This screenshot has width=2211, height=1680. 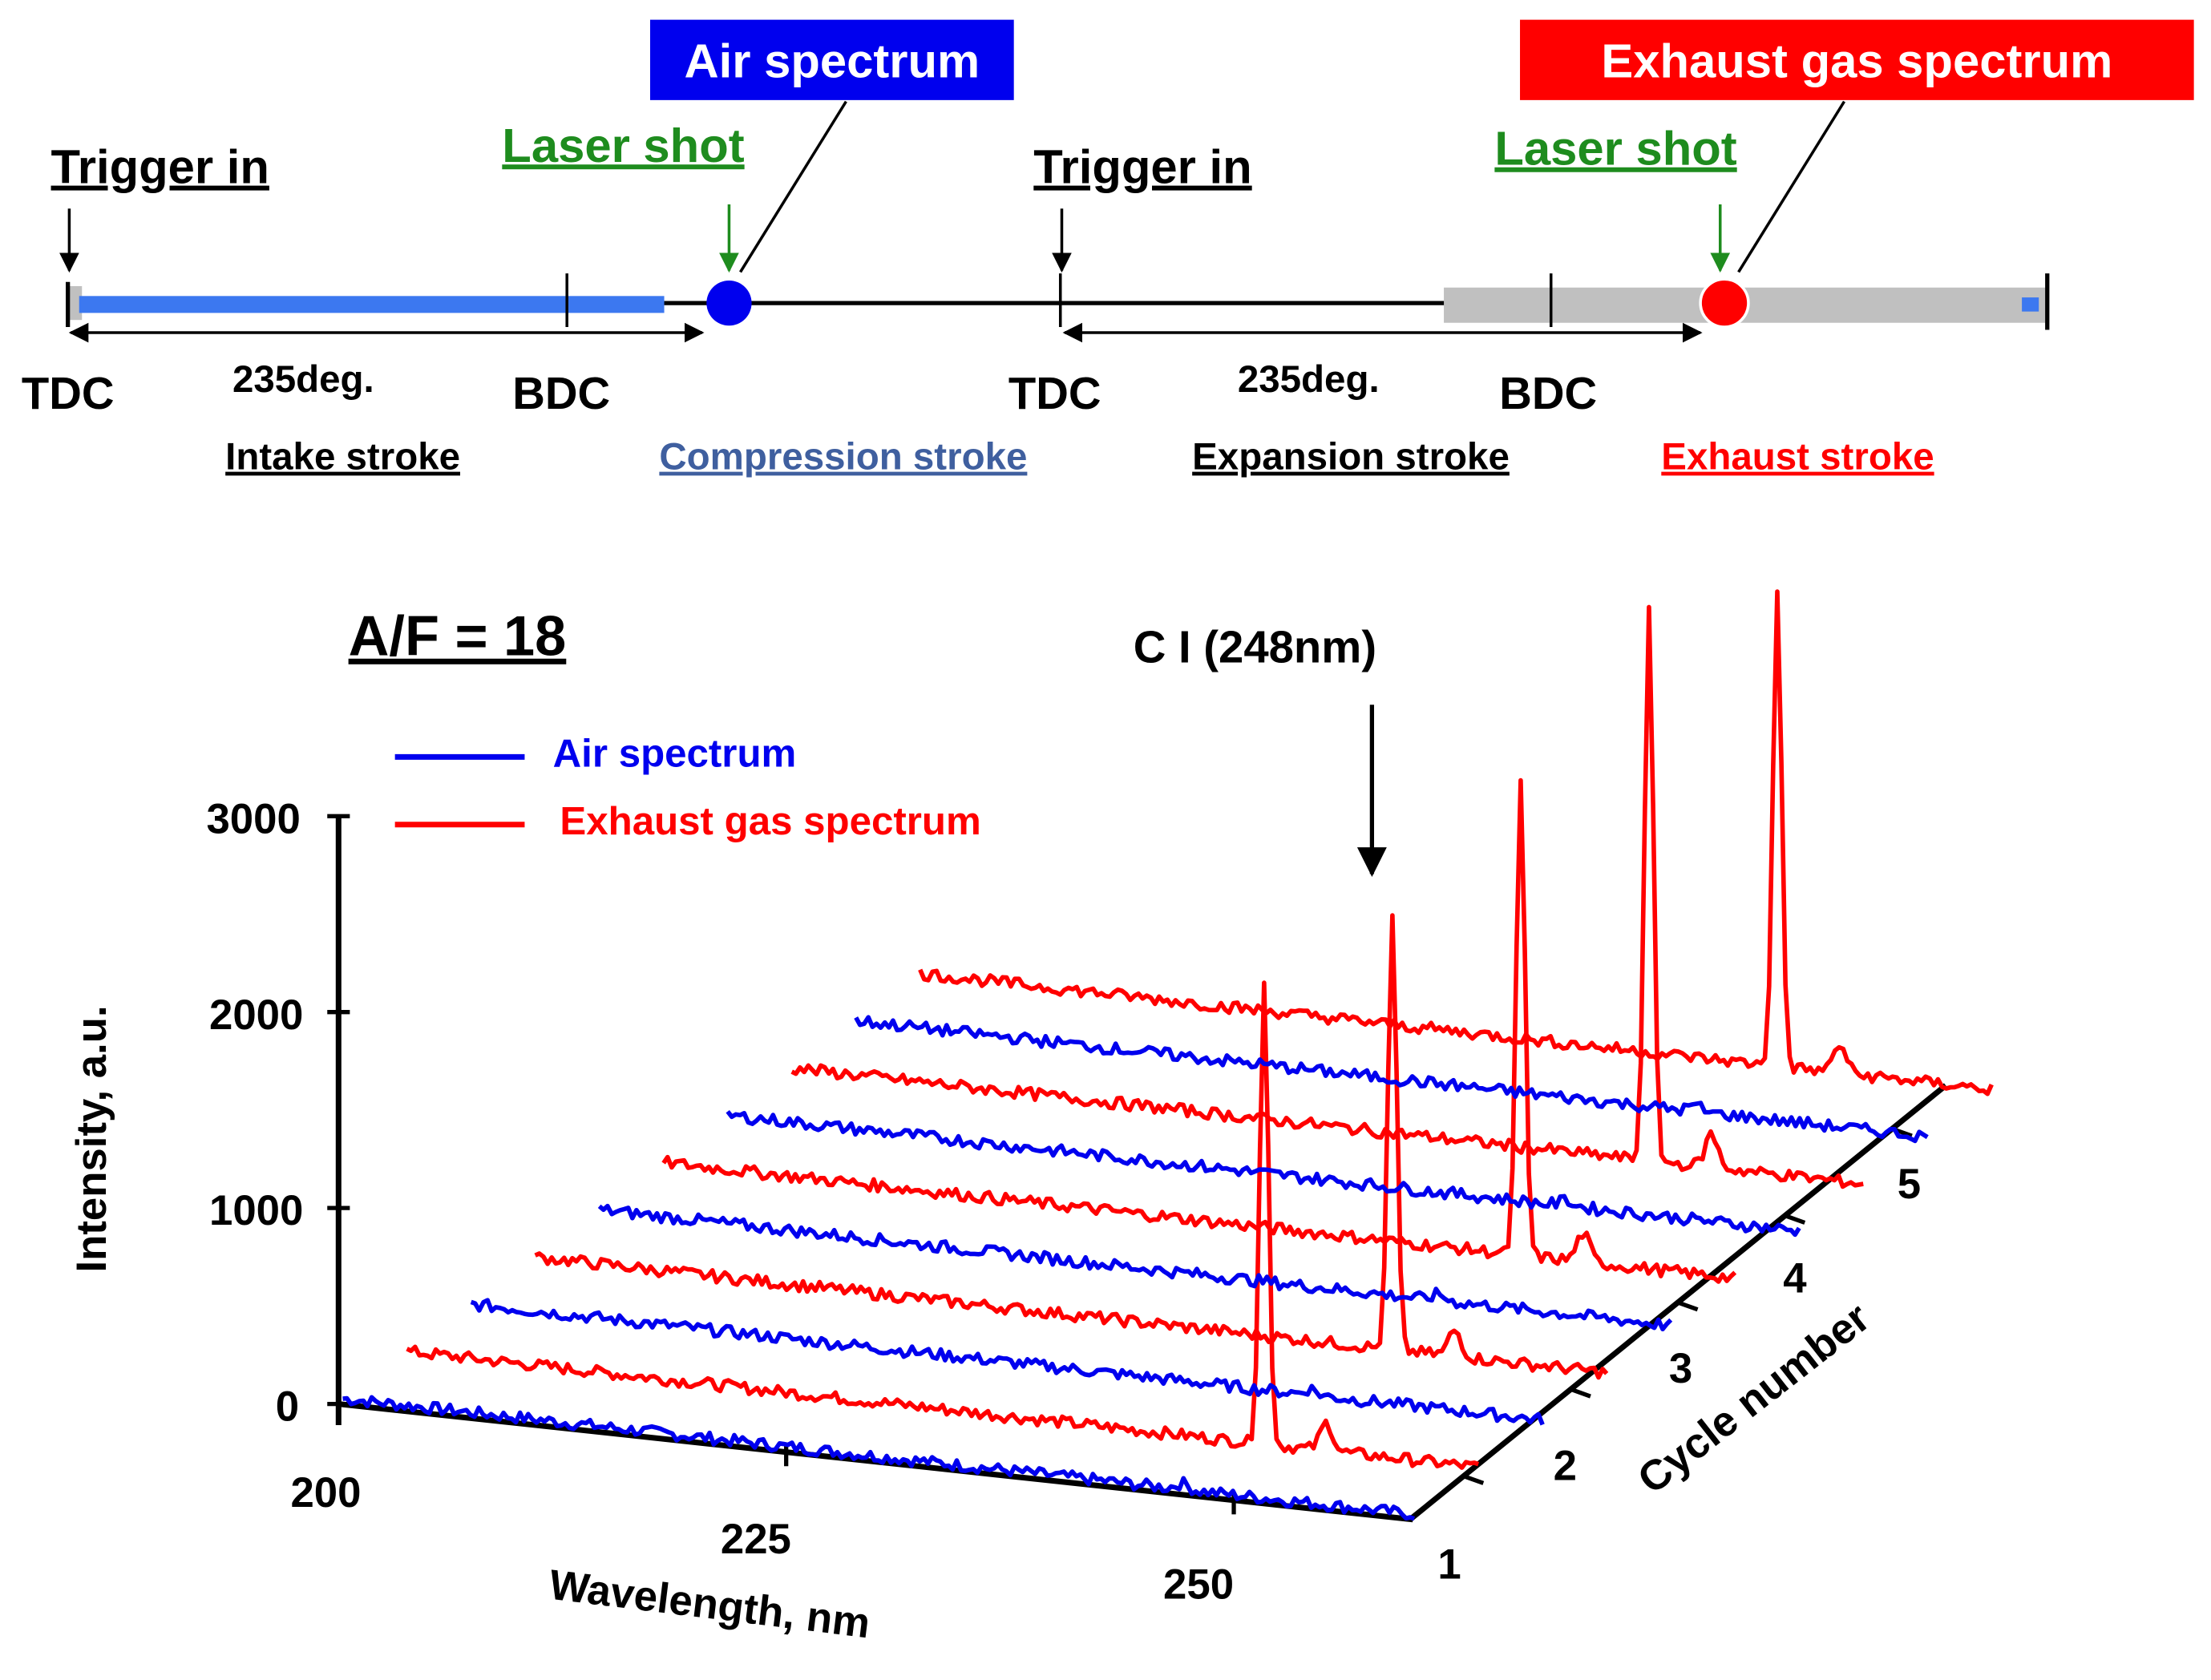 I want to click on z-tick-4: 4, so click(x=1795, y=1278).